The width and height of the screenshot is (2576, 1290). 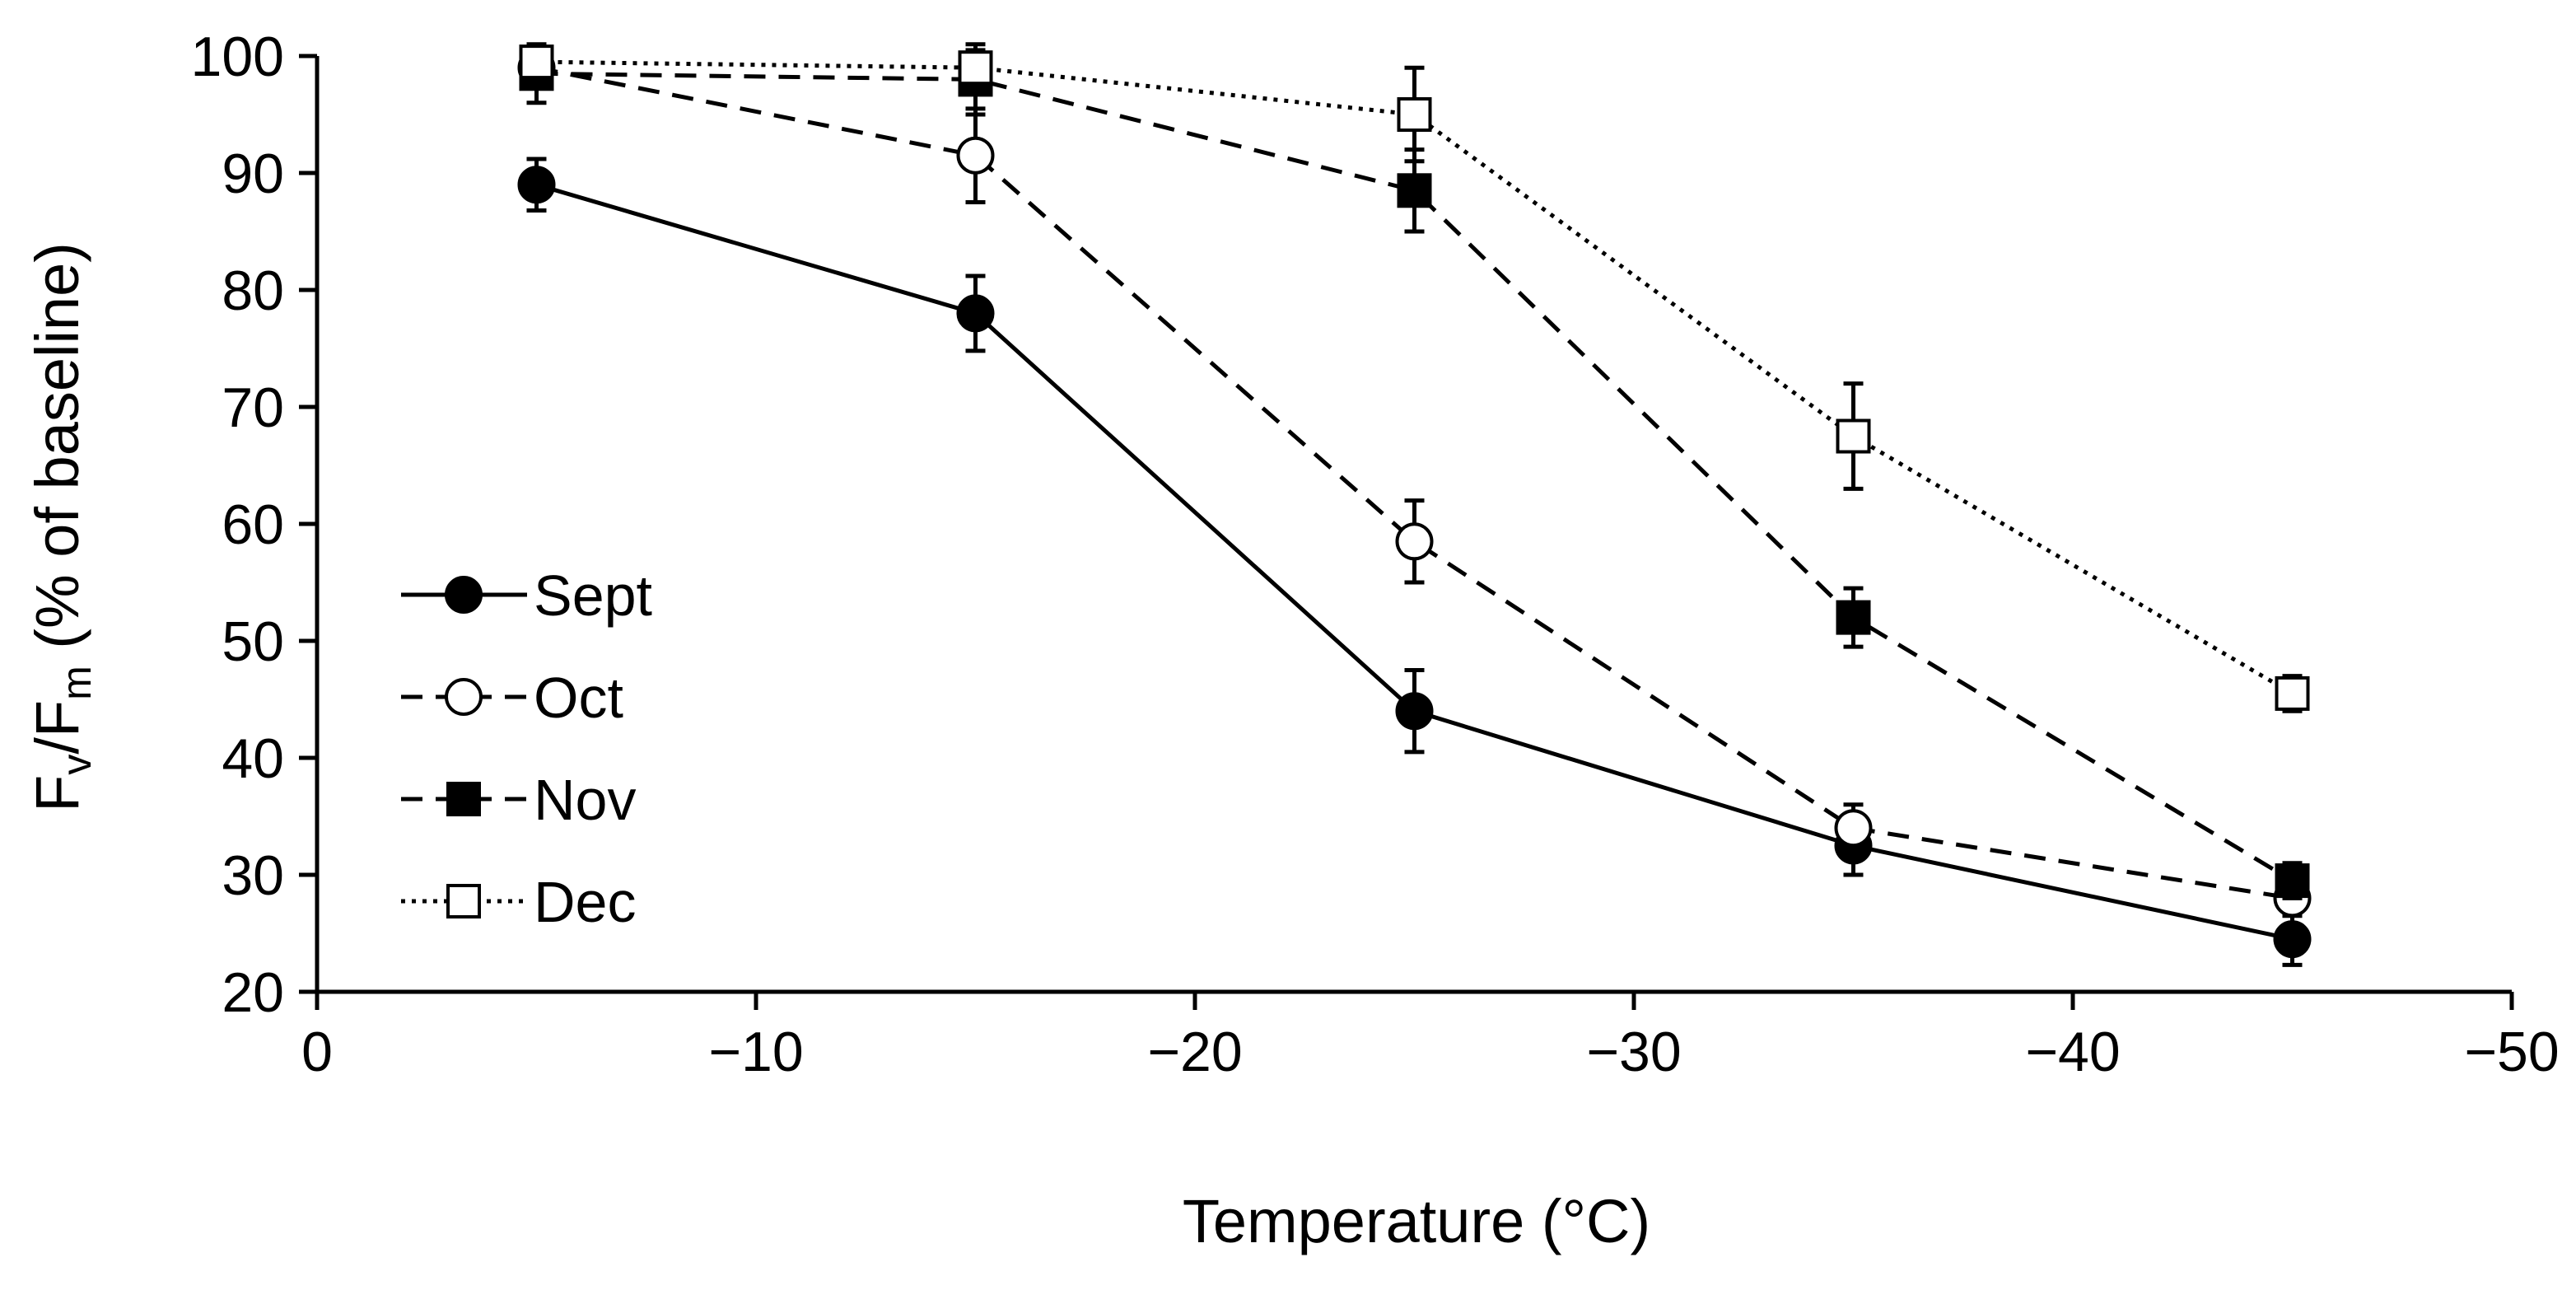 I want to click on legend-marker-sept, so click(x=464, y=595).